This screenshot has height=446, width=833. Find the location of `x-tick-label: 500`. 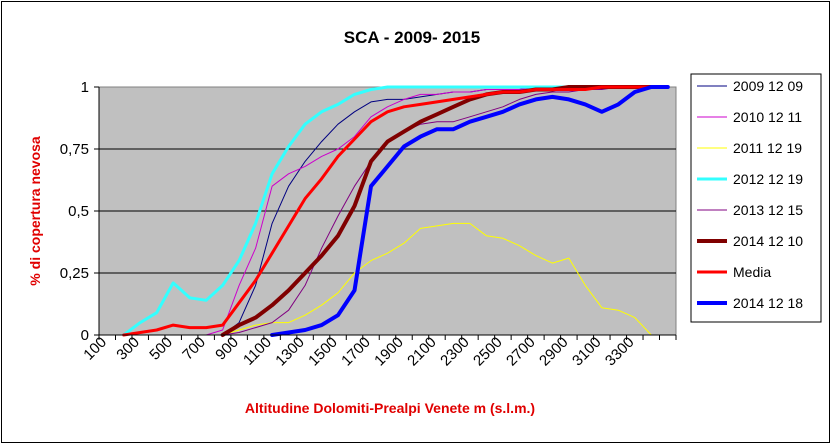

x-tick-label: 500 is located at coordinates (161, 349).